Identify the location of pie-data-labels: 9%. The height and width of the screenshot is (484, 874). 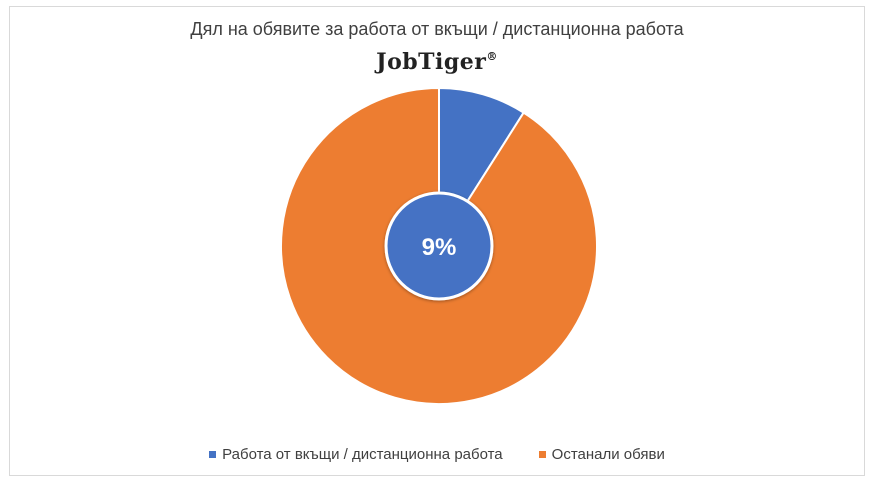
(439, 246).